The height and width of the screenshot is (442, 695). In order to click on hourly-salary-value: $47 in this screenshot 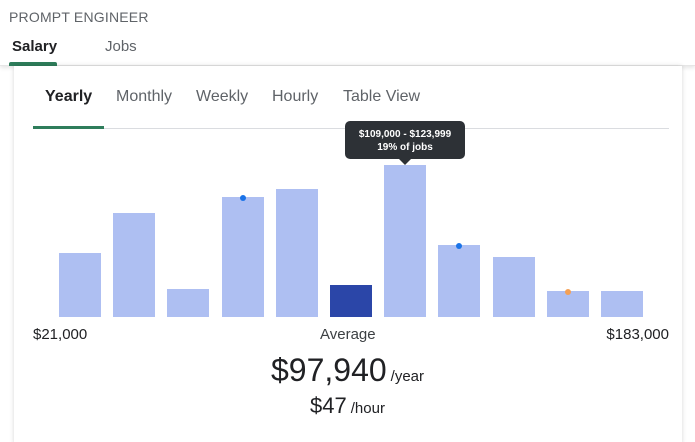, I will do `click(328, 405)`.